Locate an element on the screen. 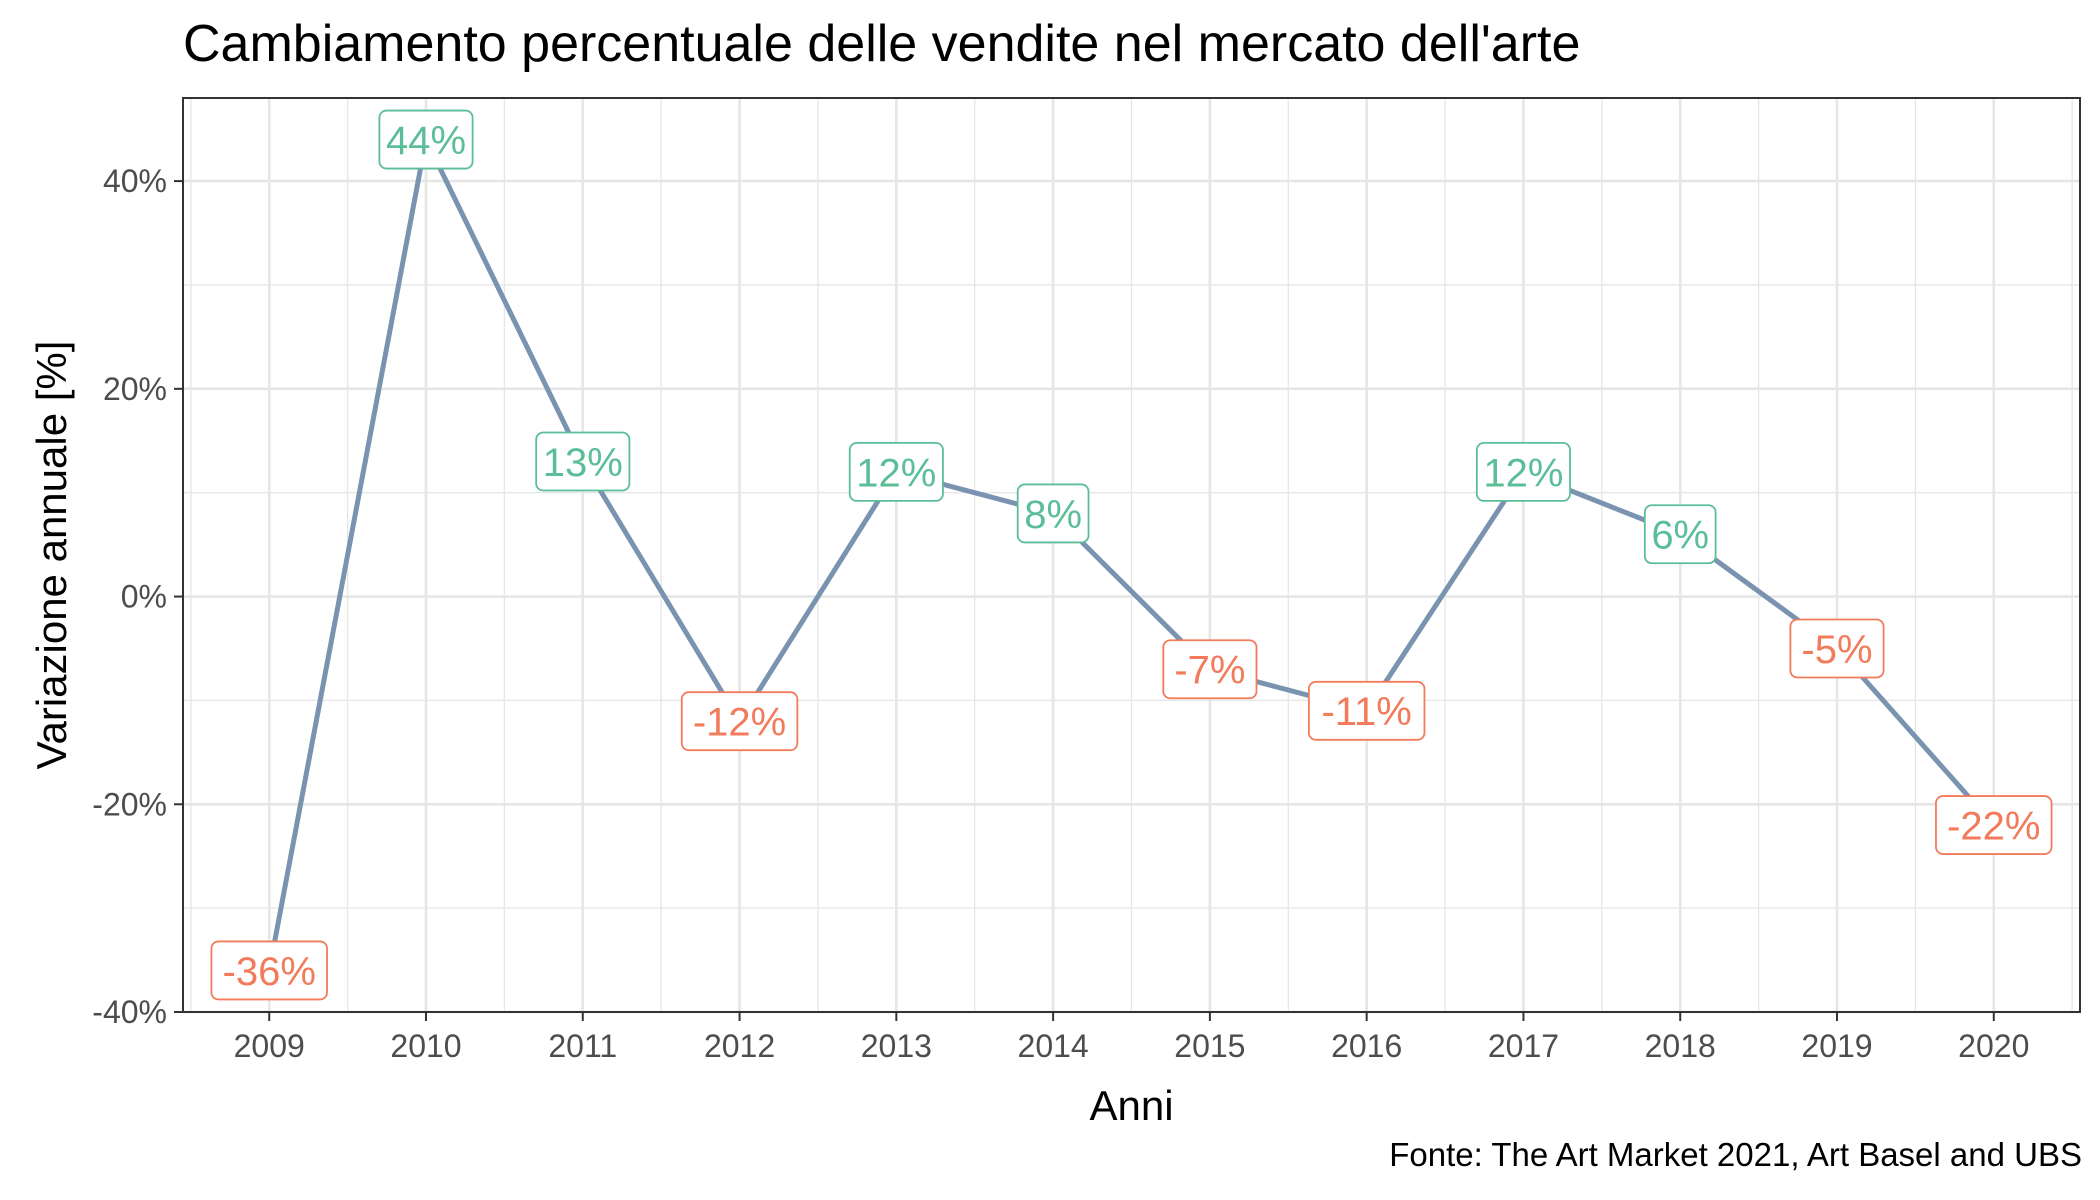 The height and width of the screenshot is (1200, 2100). data-label-text: -12% is located at coordinates (739, 723).